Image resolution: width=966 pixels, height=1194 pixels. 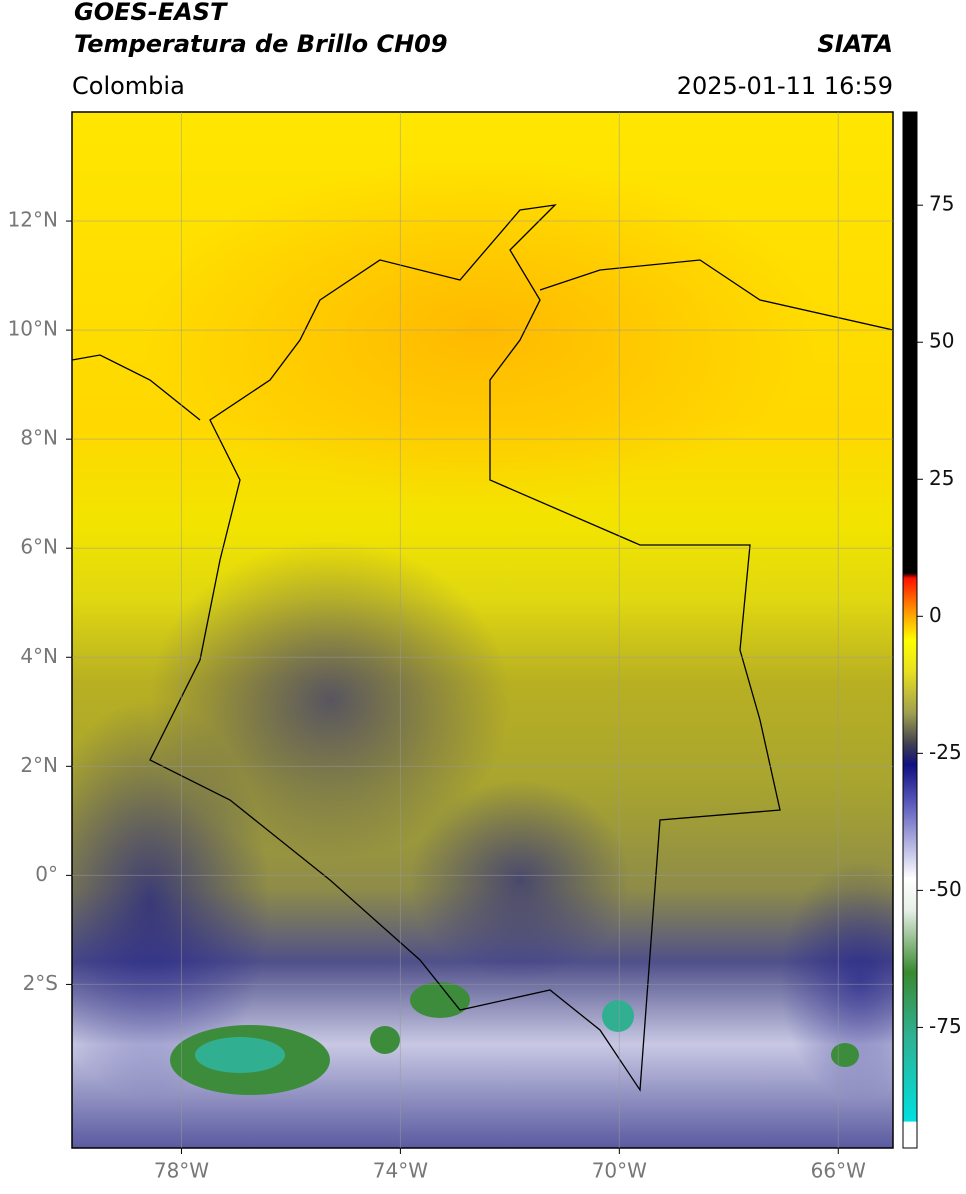 What do you see at coordinates (39, 656) in the screenshot?
I see `y-tick-label: 4°N` at bounding box center [39, 656].